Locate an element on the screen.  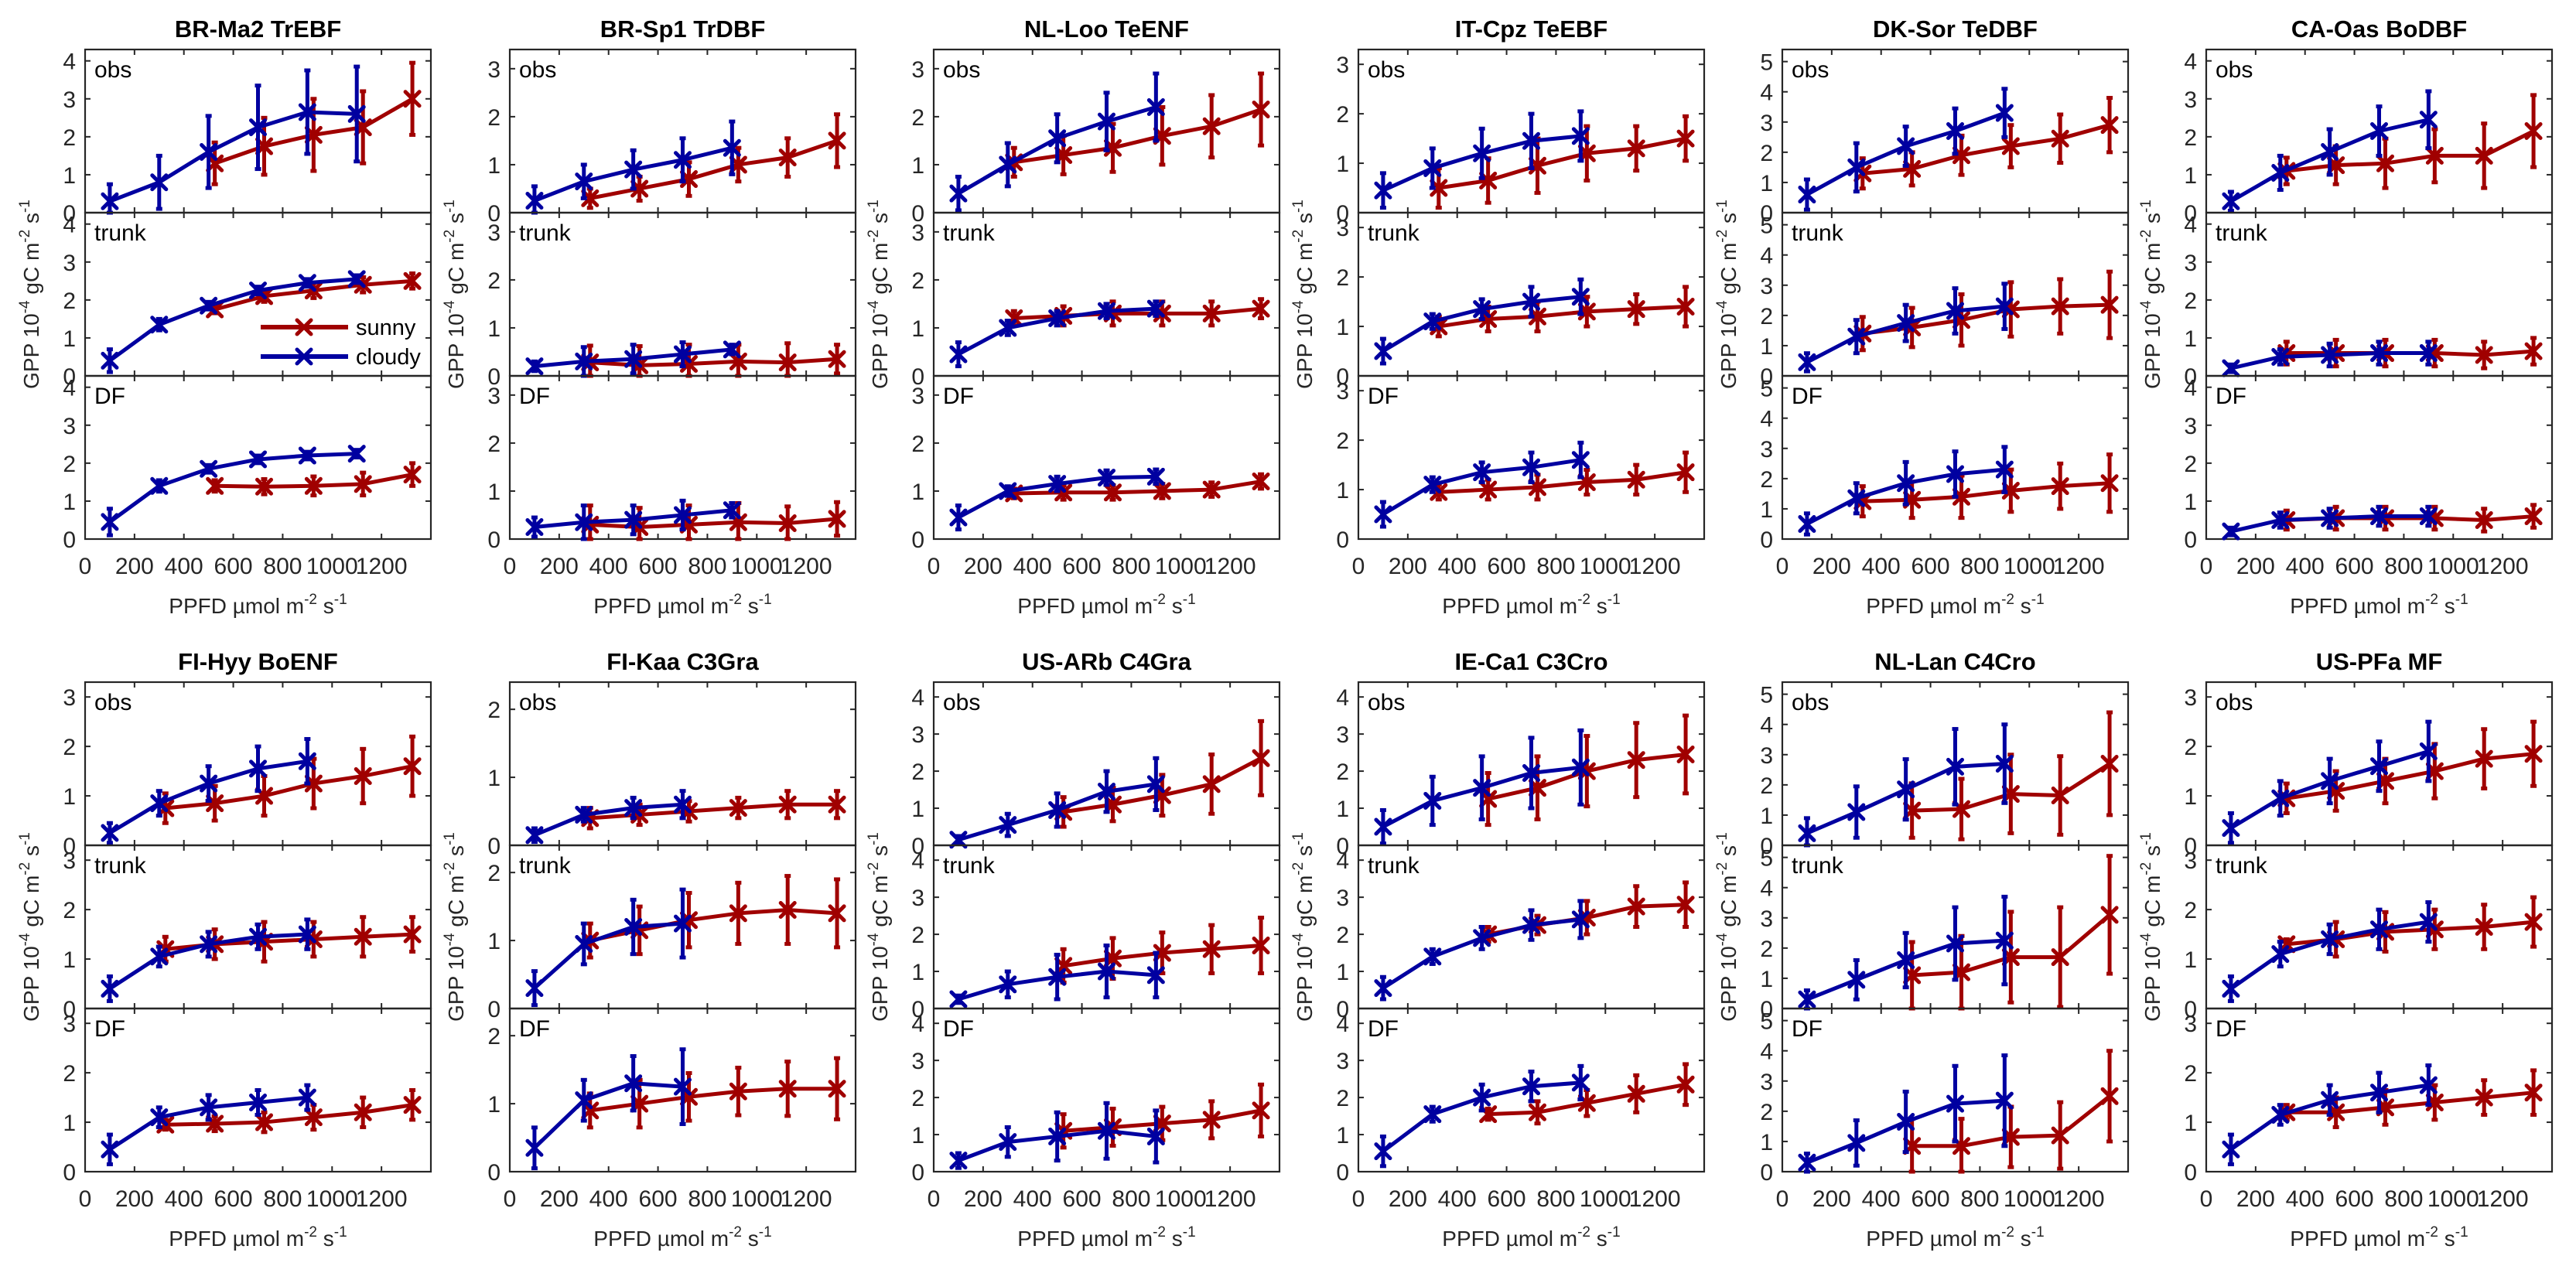
legend-entry-cloudy: cloudy is located at coordinates (341, 357).